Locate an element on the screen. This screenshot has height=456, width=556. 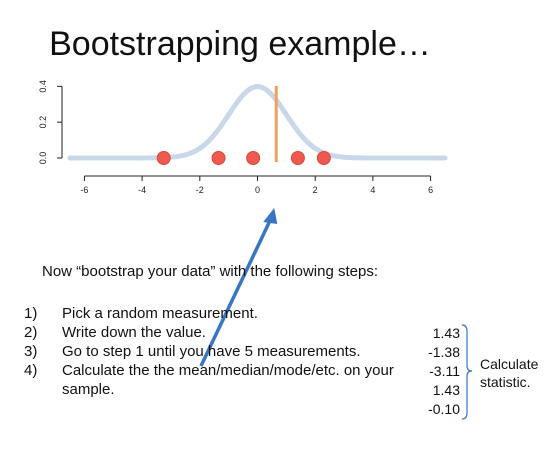
step-number: 4) is located at coordinates (31, 370).